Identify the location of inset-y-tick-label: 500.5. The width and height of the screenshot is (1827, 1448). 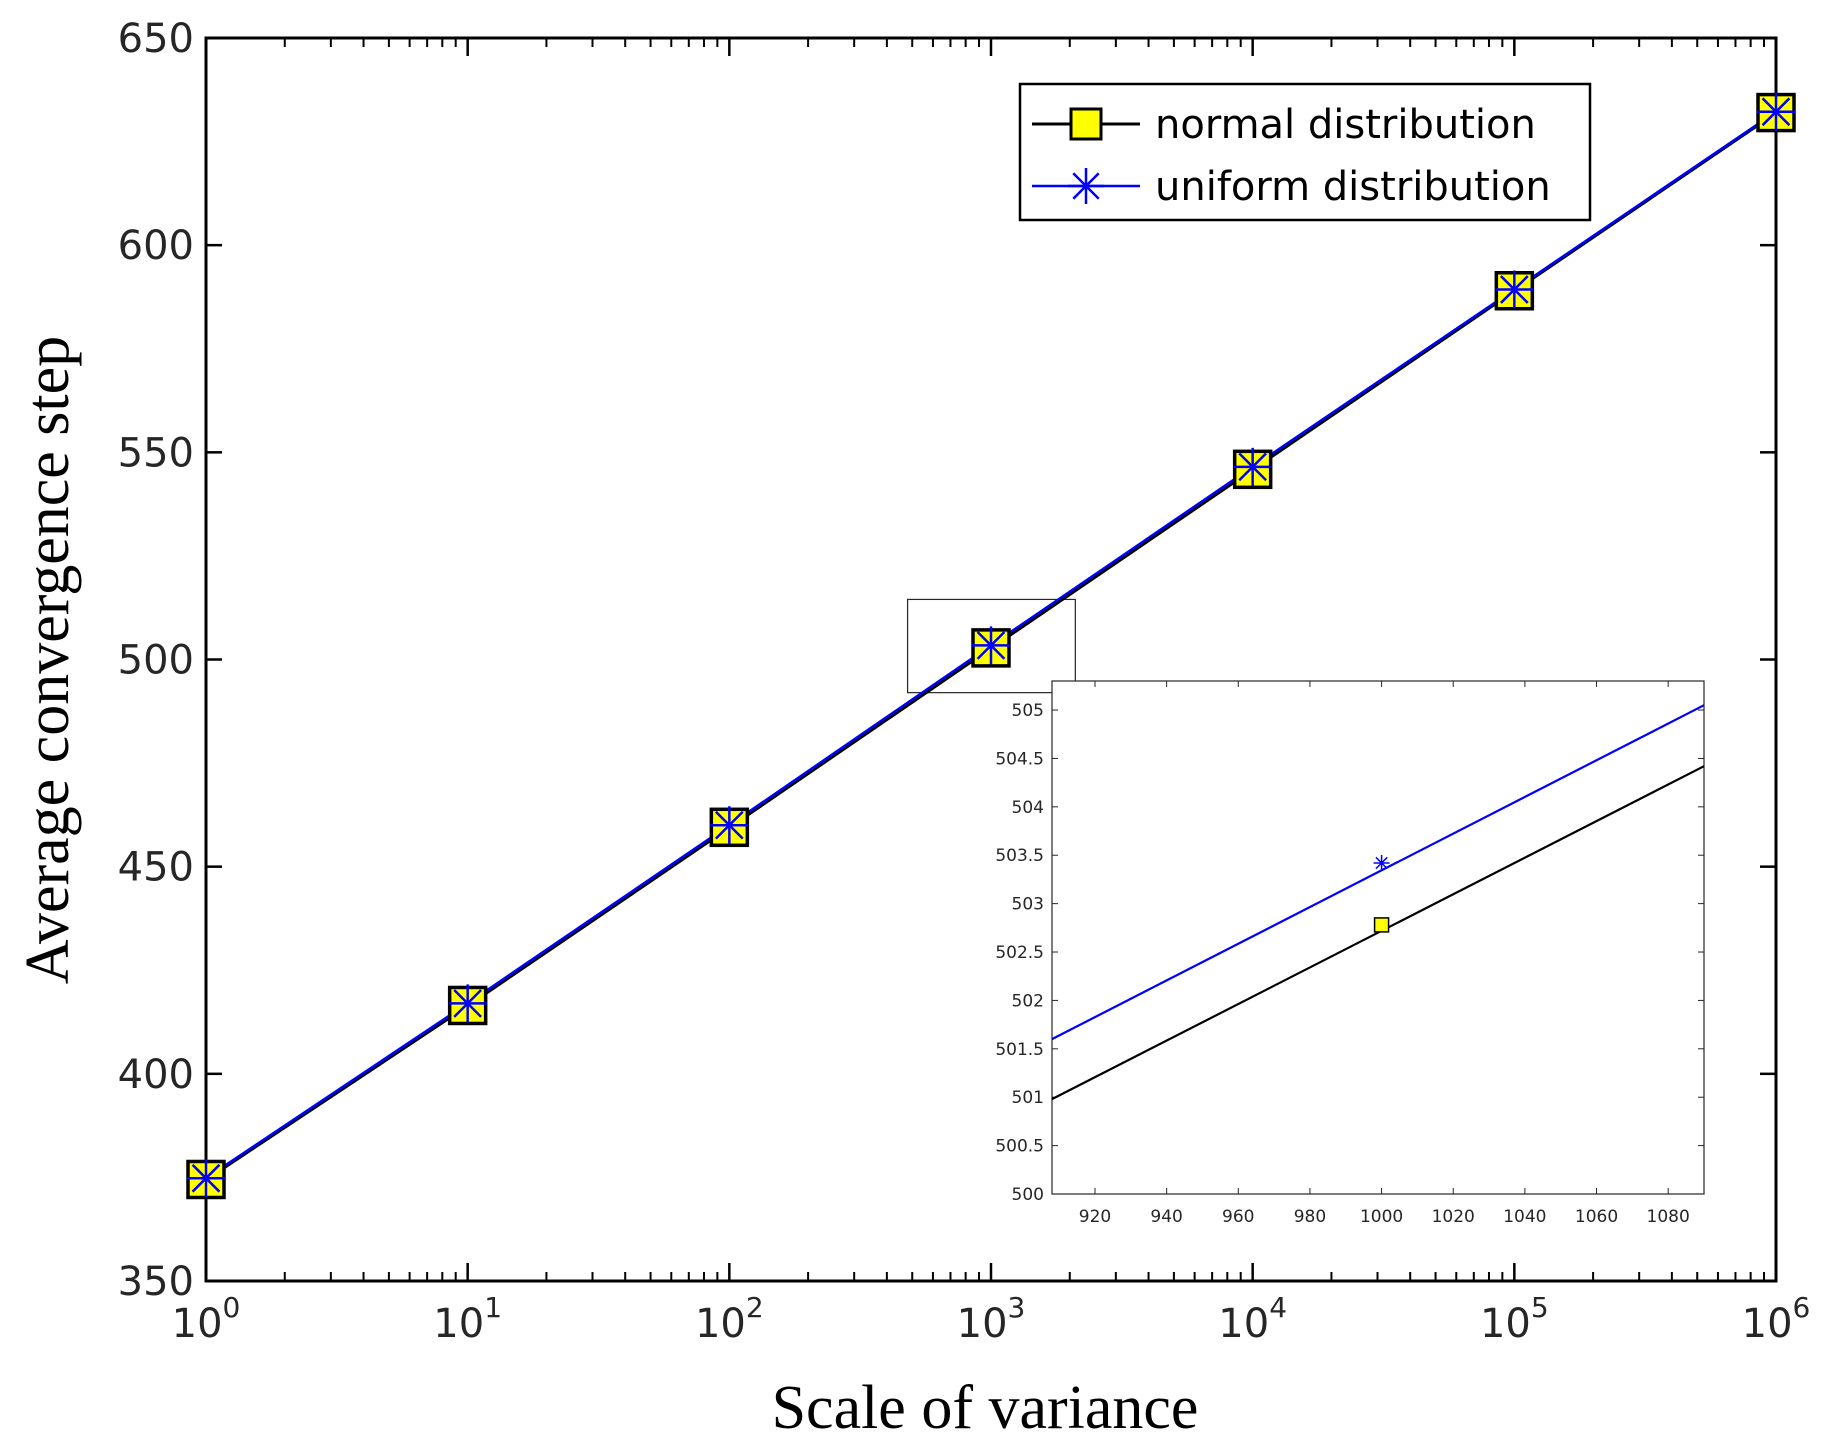
(1019, 1147).